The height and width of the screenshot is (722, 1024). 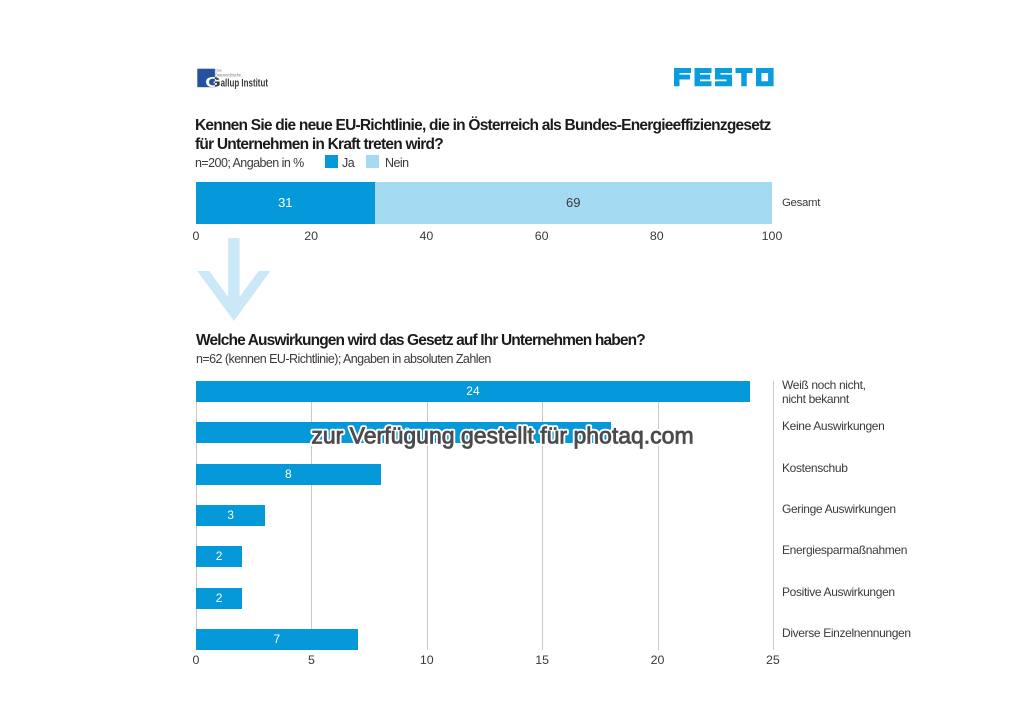 What do you see at coordinates (502, 436) in the screenshot?
I see `svg-text:zur Verfügung gestellt für pho: zur Verfügung gestellt für photaq.com` at bounding box center [502, 436].